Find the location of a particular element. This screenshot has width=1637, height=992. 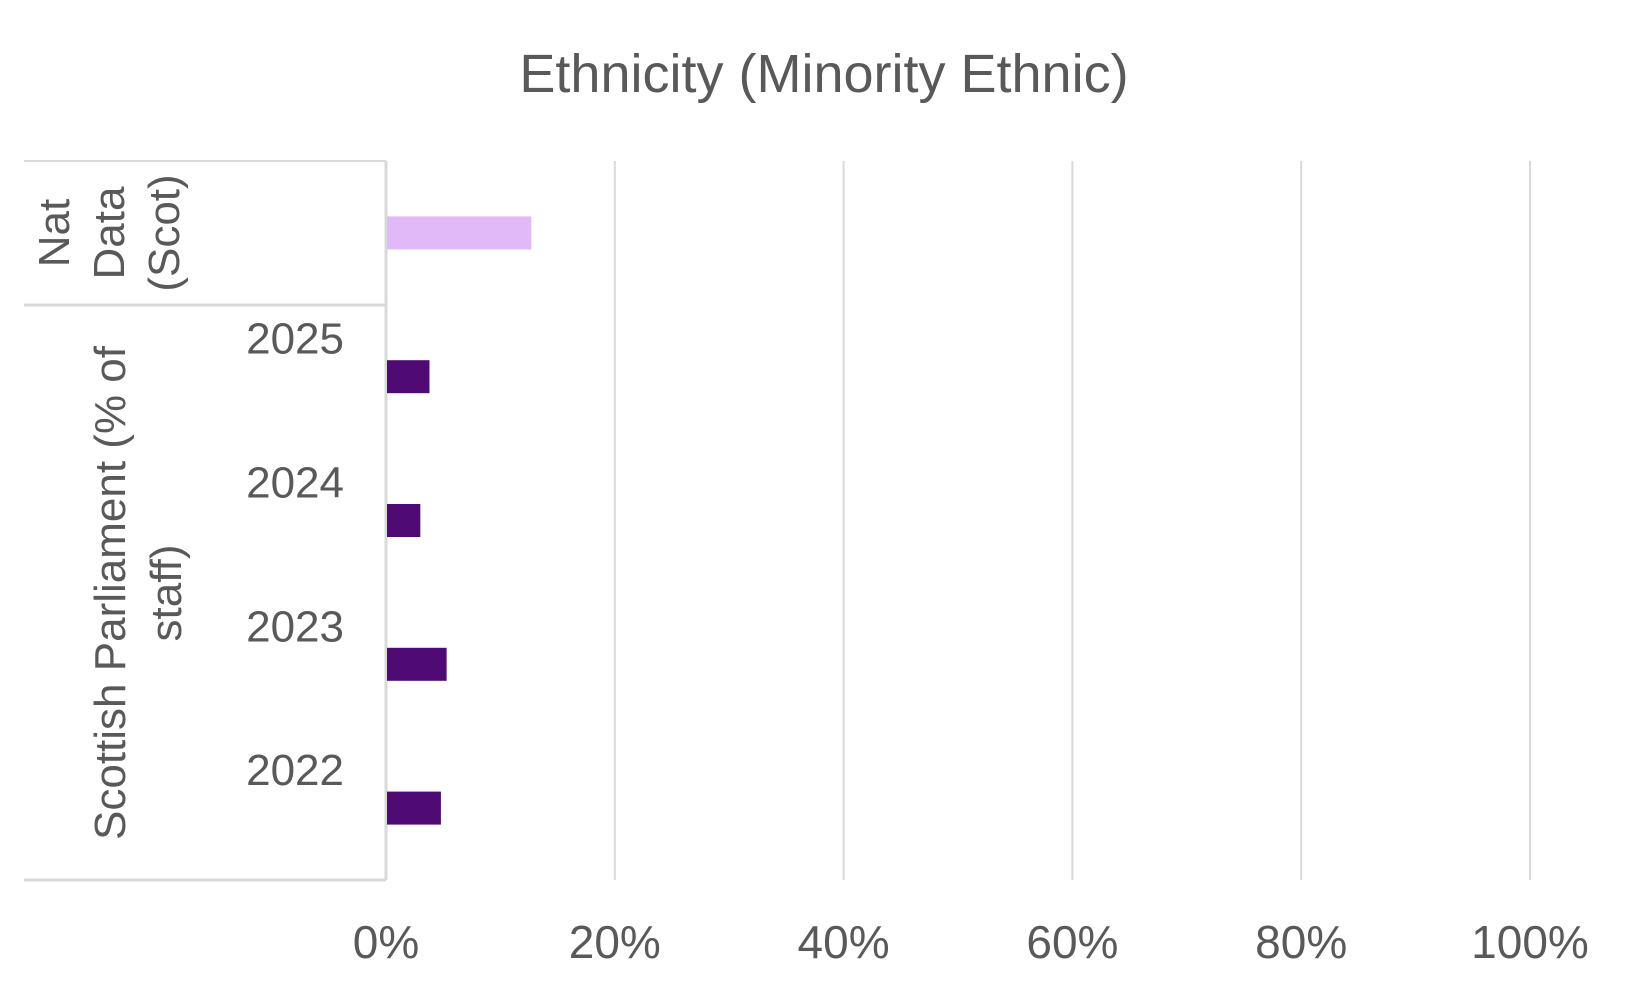

category-label: 2024 is located at coordinates (295, 483).